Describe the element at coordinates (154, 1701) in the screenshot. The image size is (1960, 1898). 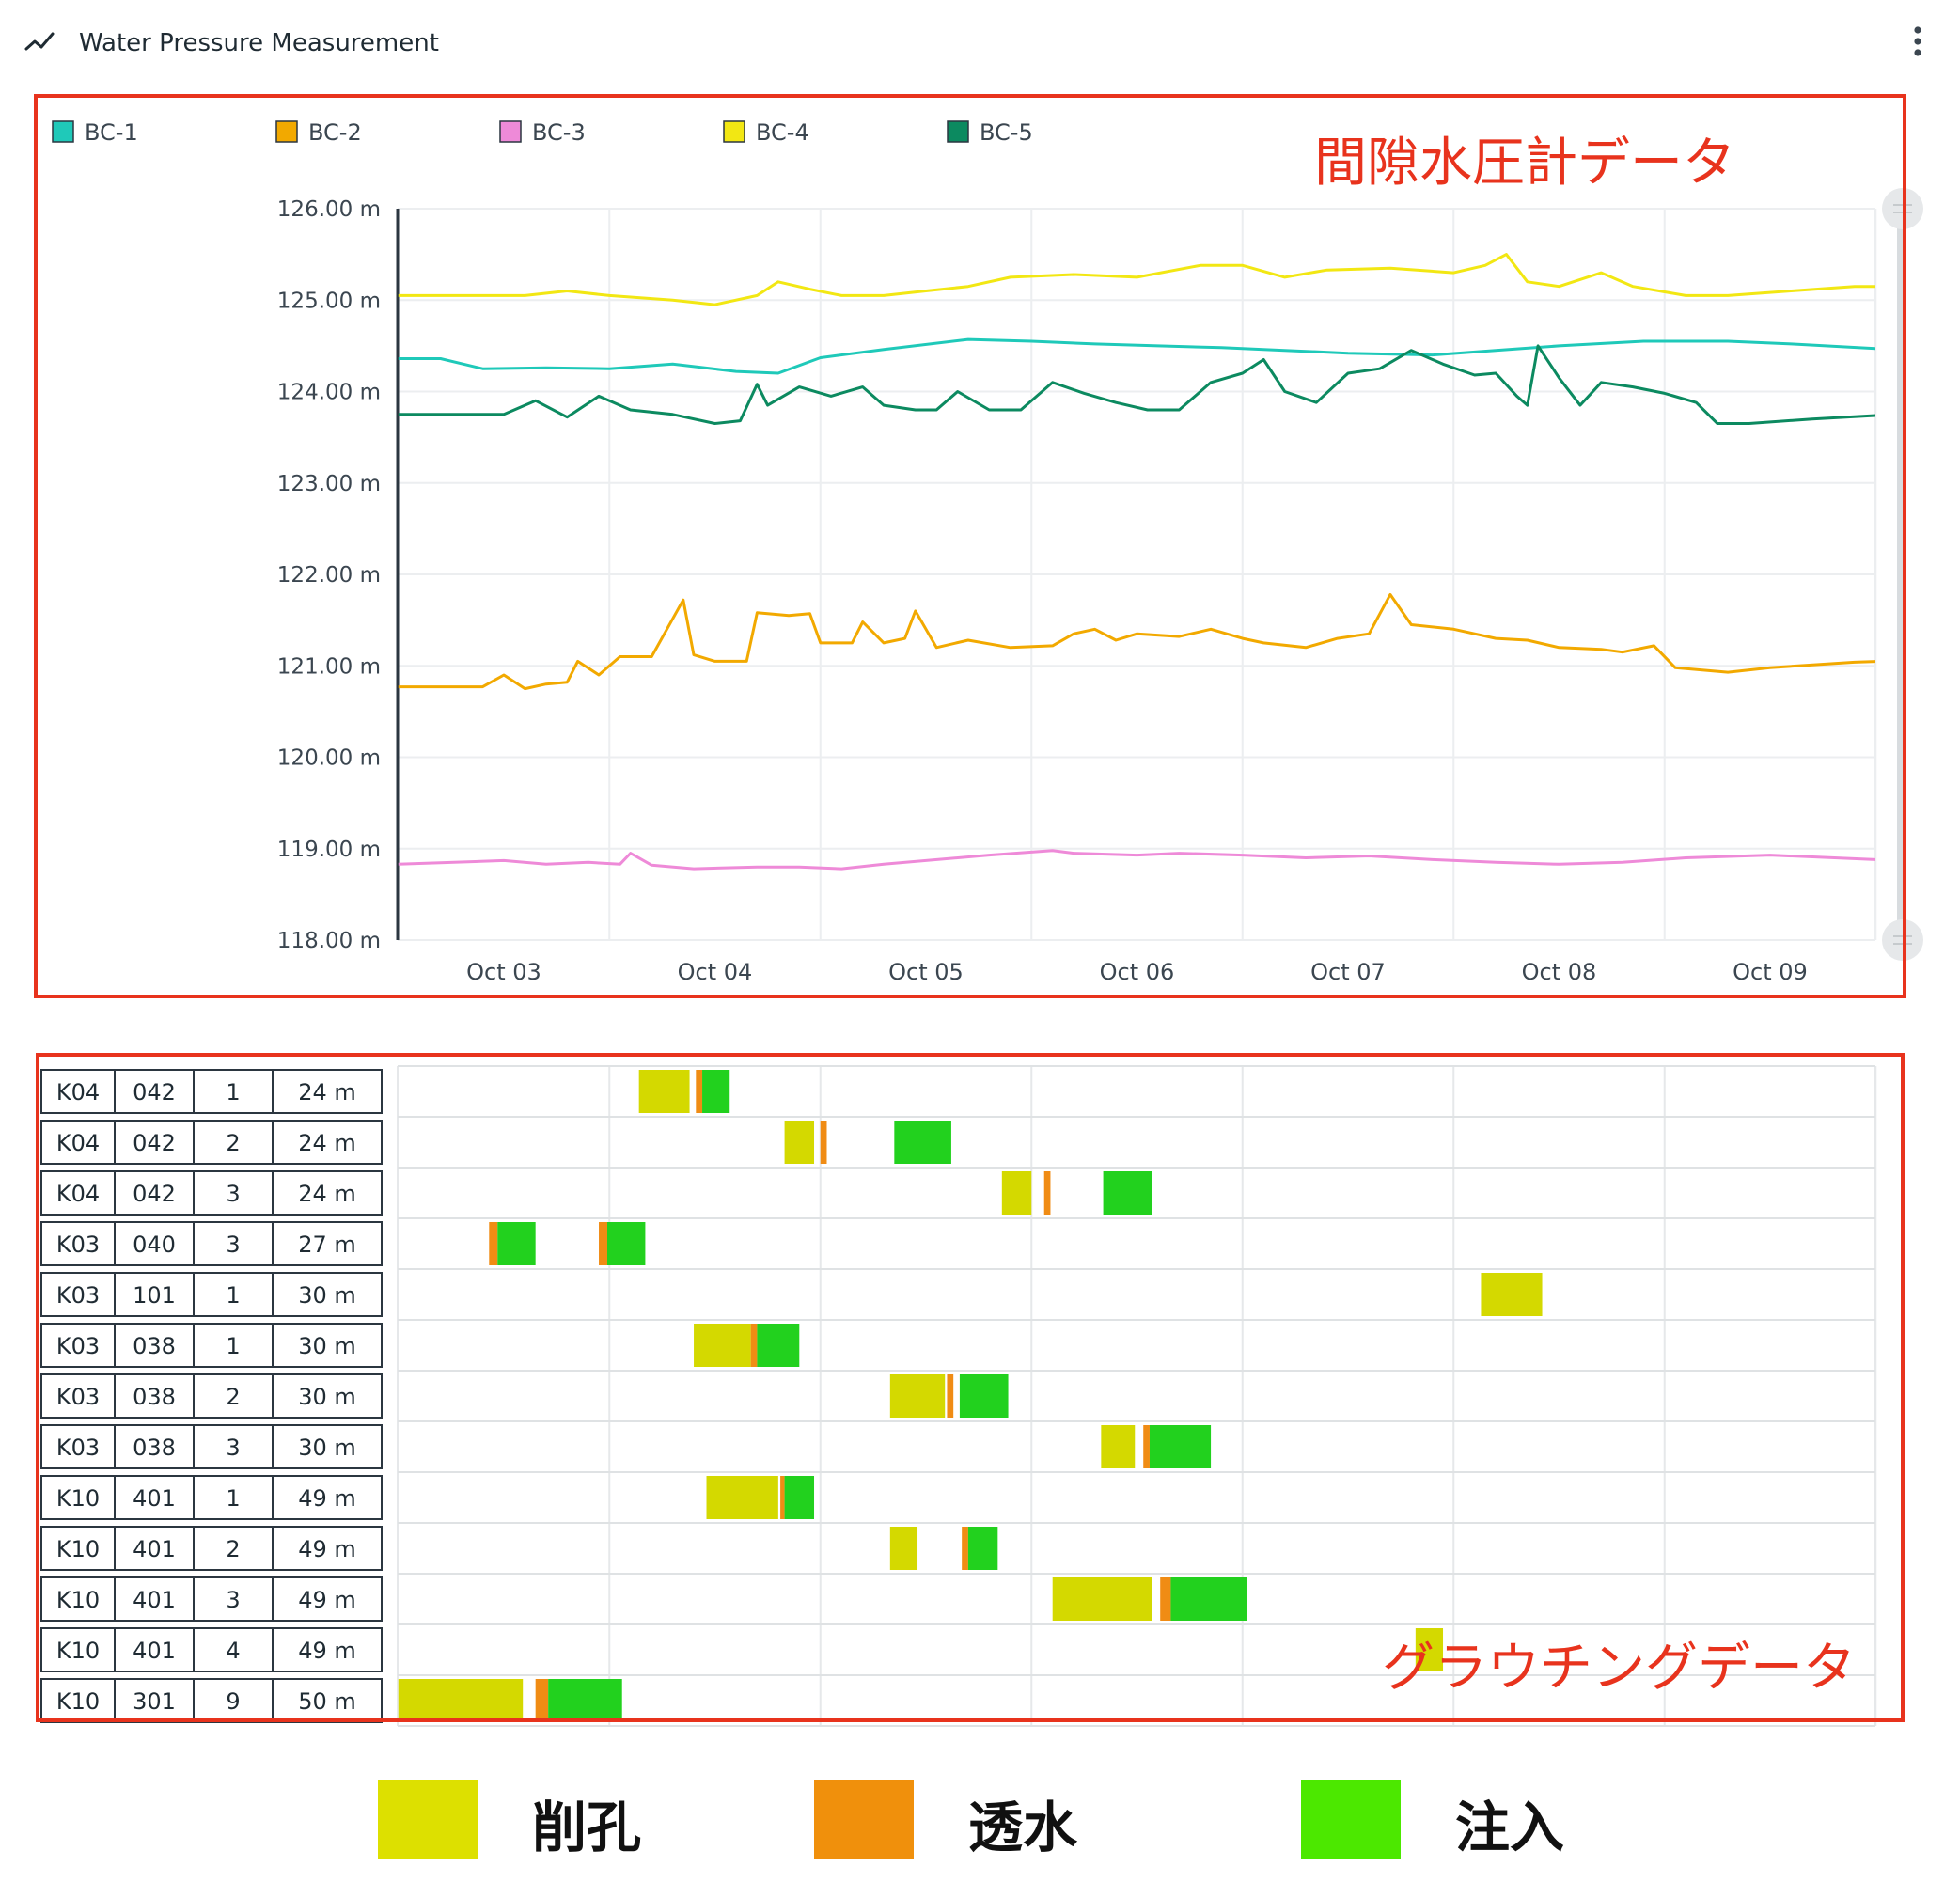
I see `table-cell-hole: 301` at that location.